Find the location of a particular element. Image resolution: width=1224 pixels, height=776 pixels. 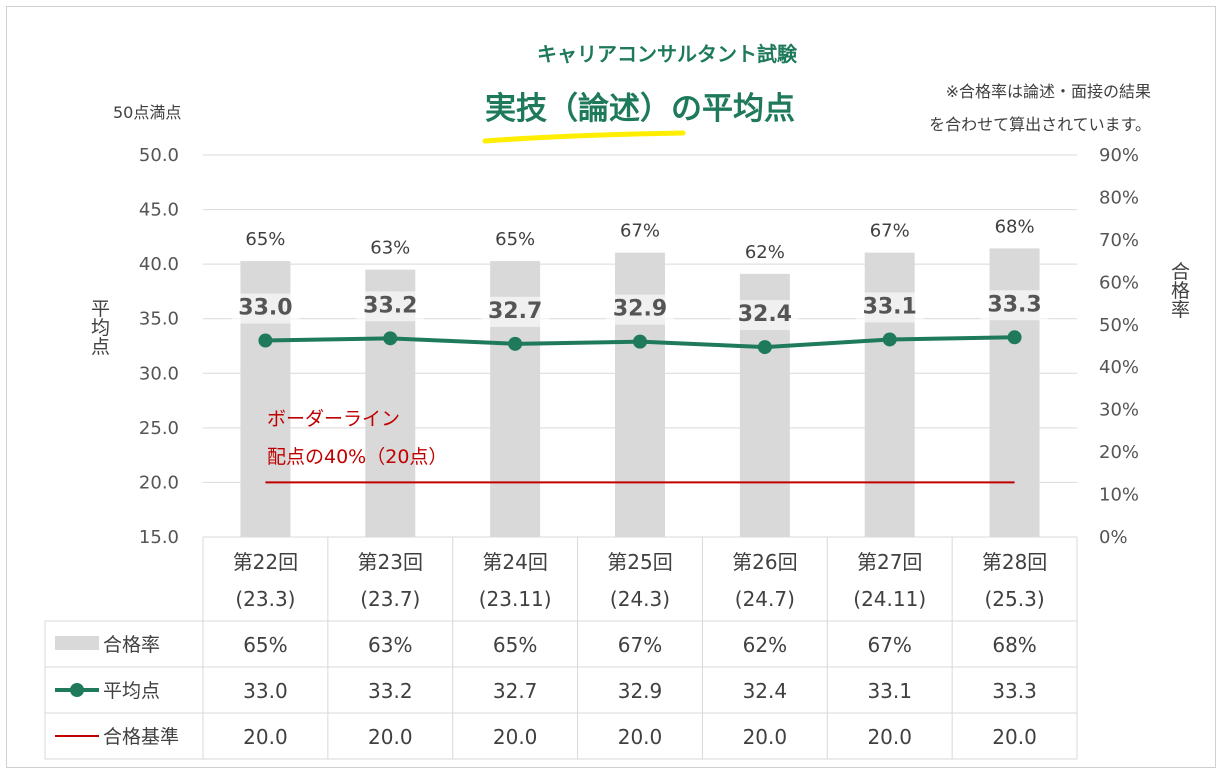

table-cell: 33.1 is located at coordinates (889, 691).